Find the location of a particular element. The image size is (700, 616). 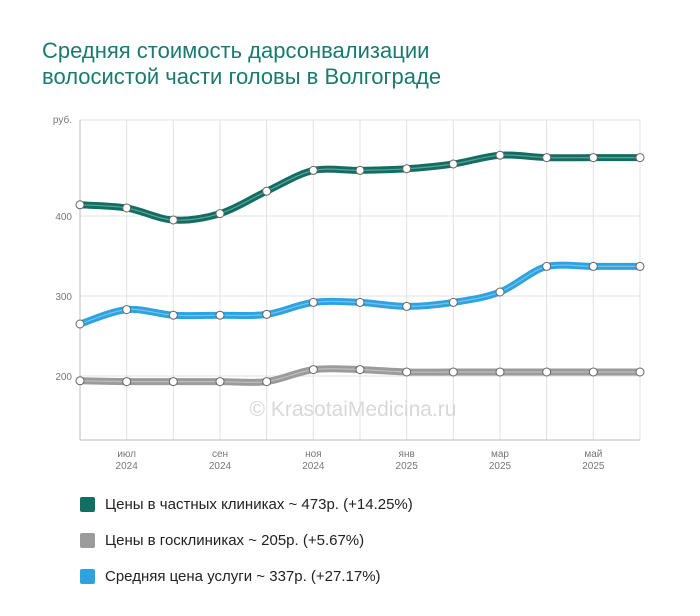

legend-item-average: Средняя цена услуги ~ 337р. (+27.17%) is located at coordinates (246, 576).